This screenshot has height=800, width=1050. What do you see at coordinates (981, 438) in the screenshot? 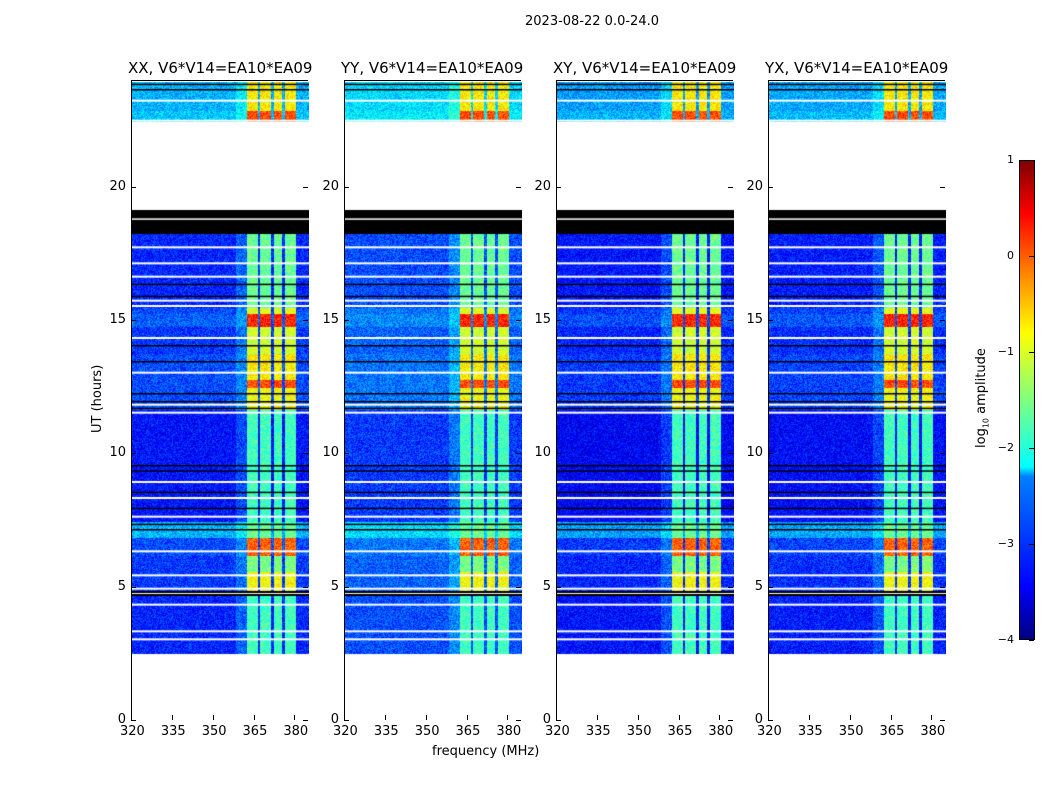
I see `colorbar-label-log: log` at bounding box center [981, 438].